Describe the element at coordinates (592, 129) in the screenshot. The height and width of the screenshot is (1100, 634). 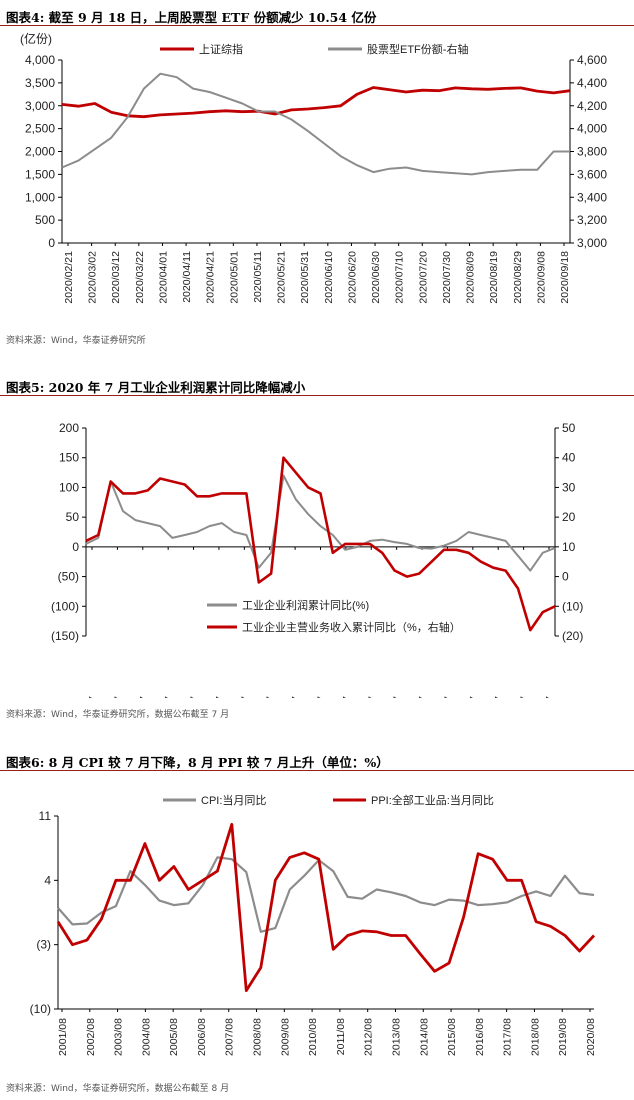
I see `fig4-right-tick-label: 4,000` at that location.